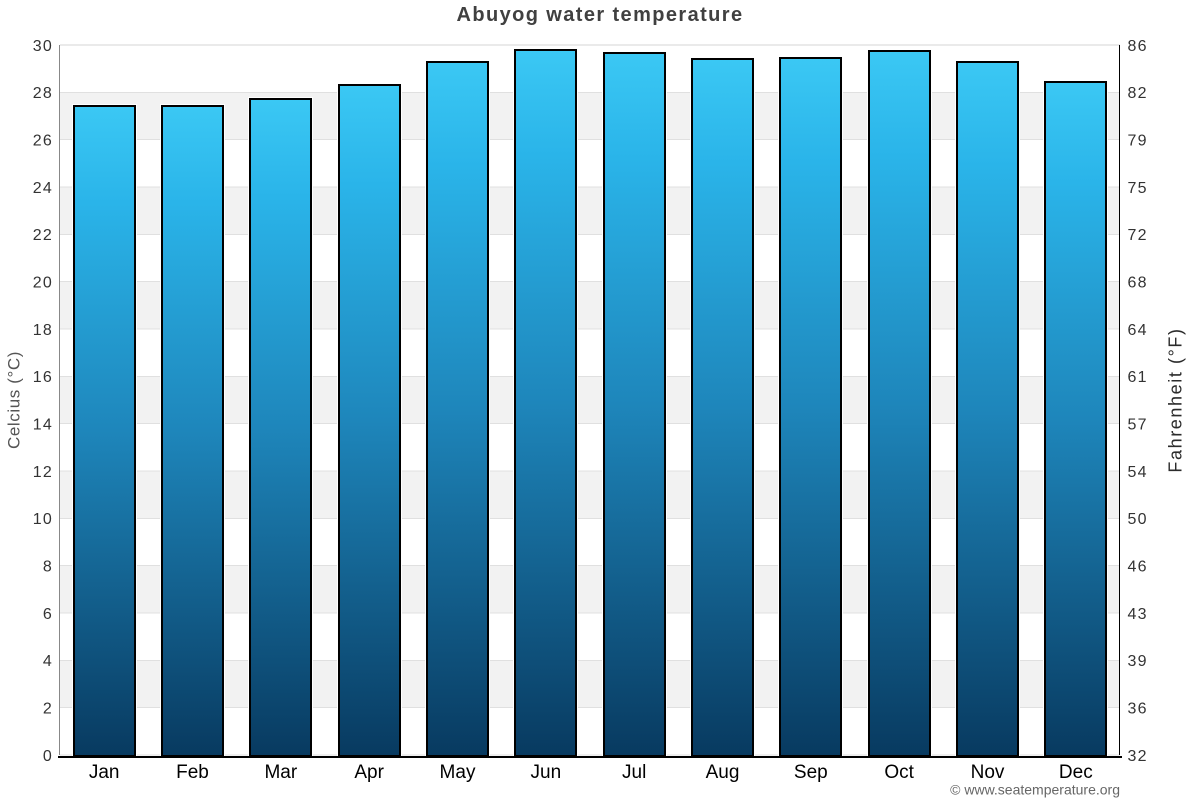  What do you see at coordinates (369, 772) in the screenshot?
I see `svg-text: Apr` at bounding box center [369, 772].